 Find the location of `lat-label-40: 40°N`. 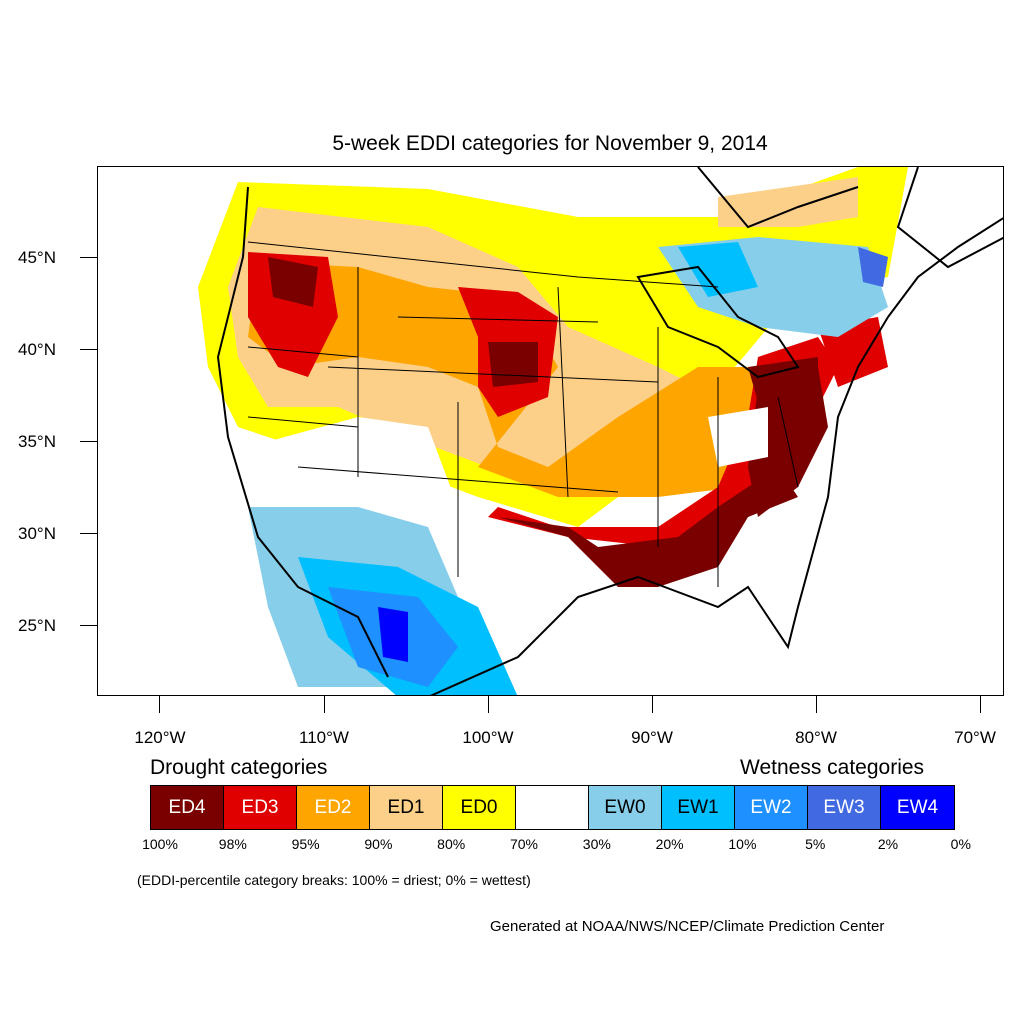

lat-label-40: 40°N is located at coordinates (37, 349).